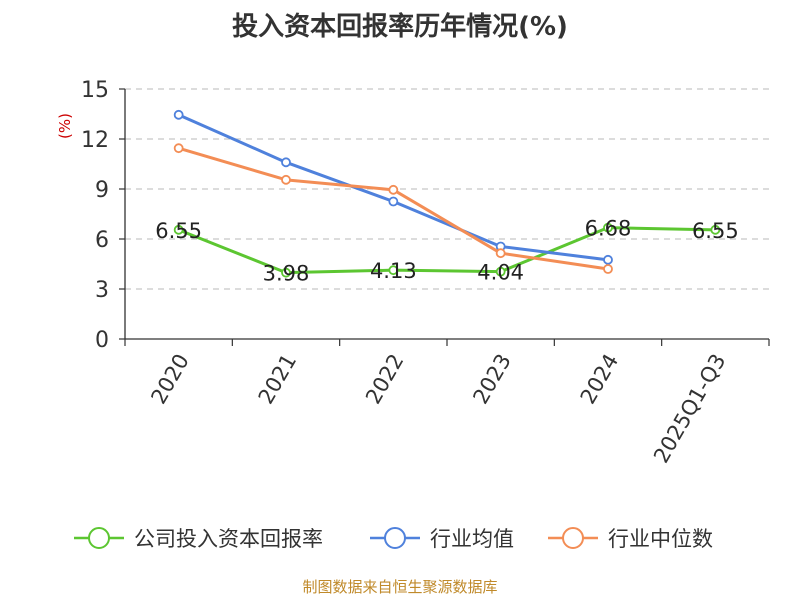 The image size is (800, 600). What do you see at coordinates (393, 189) in the screenshot?
I see `series-2-point-2022` at bounding box center [393, 189].